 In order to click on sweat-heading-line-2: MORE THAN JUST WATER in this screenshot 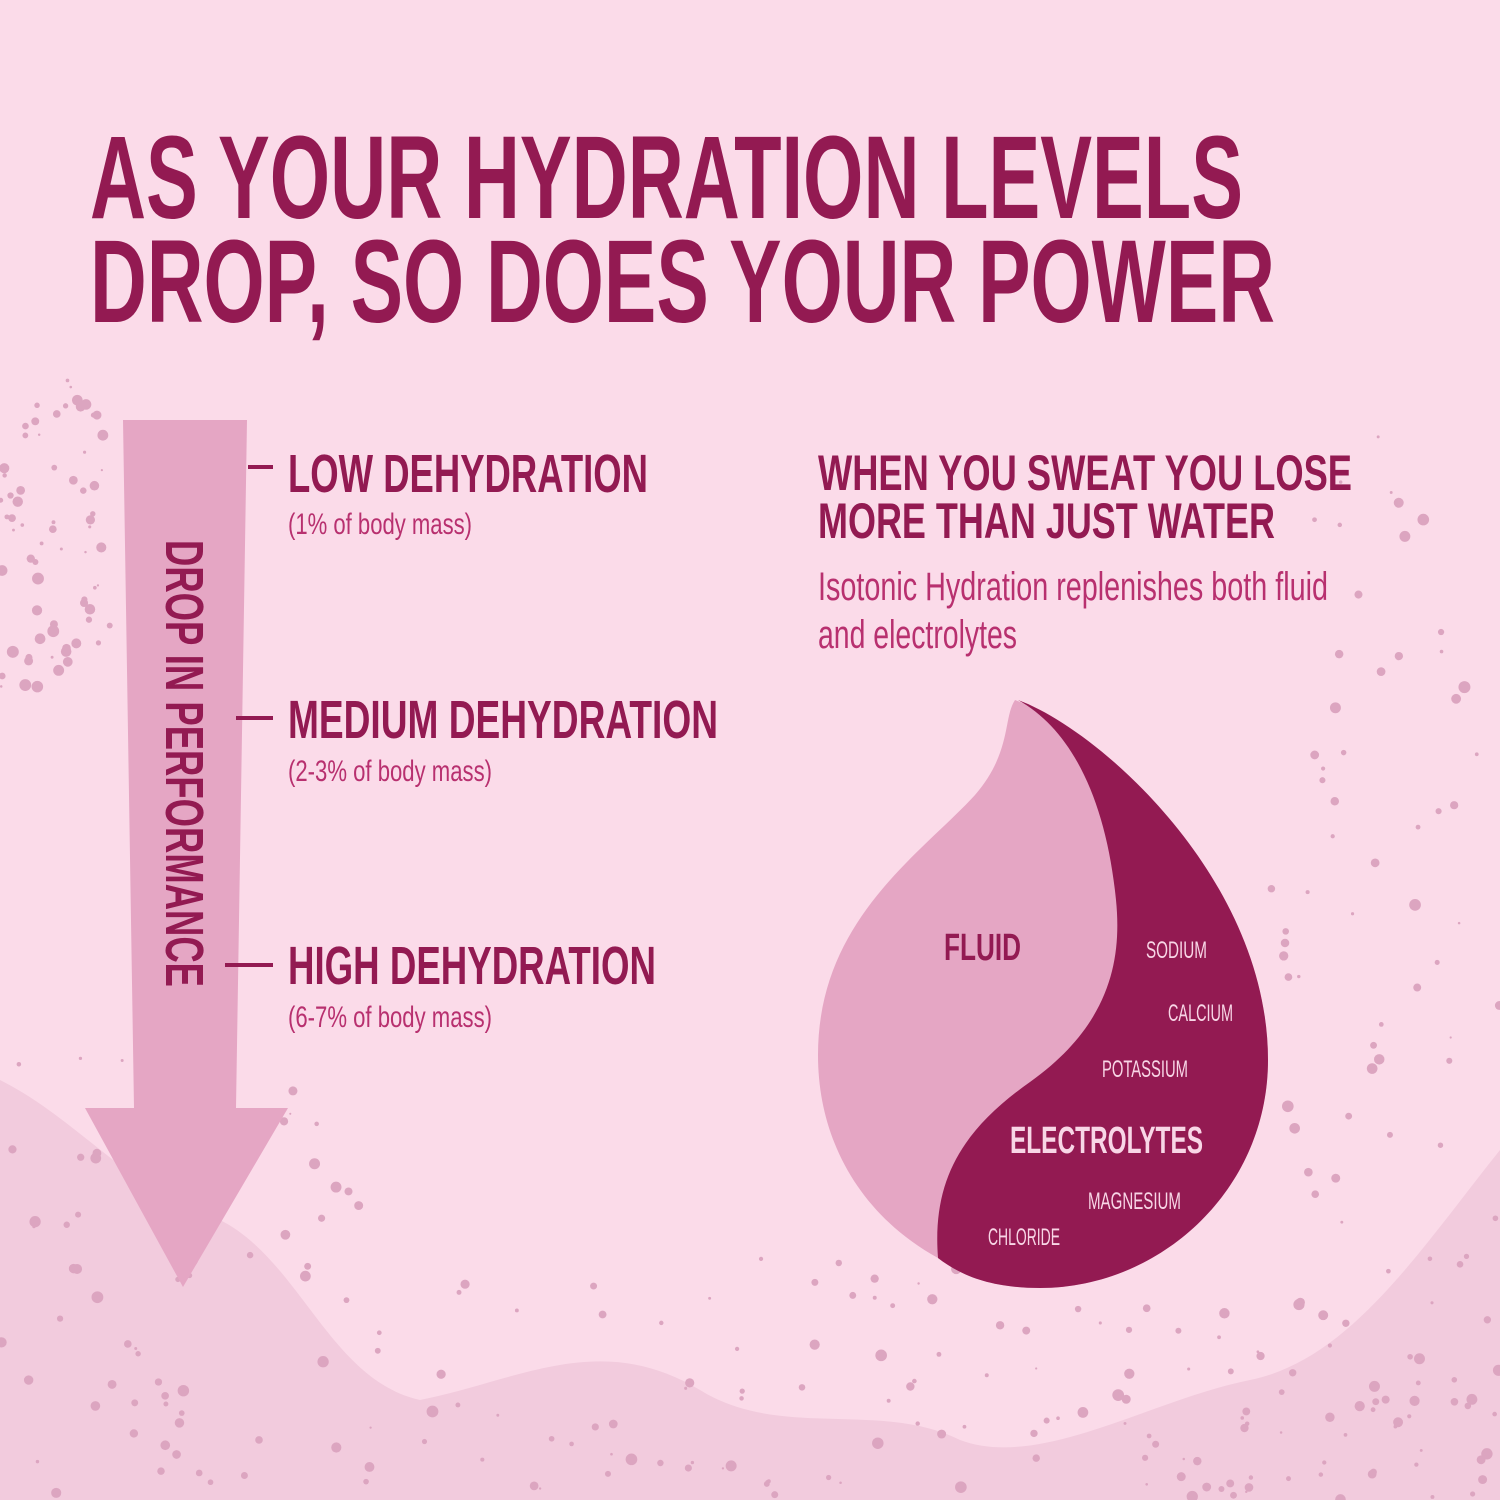, I will do `click(1046, 521)`.